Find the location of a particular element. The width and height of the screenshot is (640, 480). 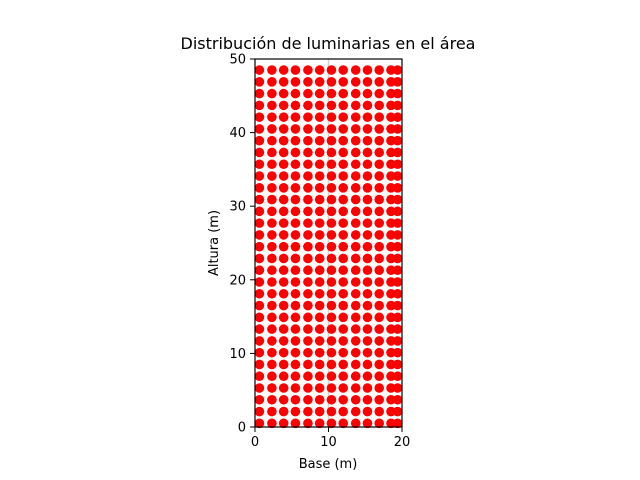

point-r19-c7 is located at coordinates (343, 199).